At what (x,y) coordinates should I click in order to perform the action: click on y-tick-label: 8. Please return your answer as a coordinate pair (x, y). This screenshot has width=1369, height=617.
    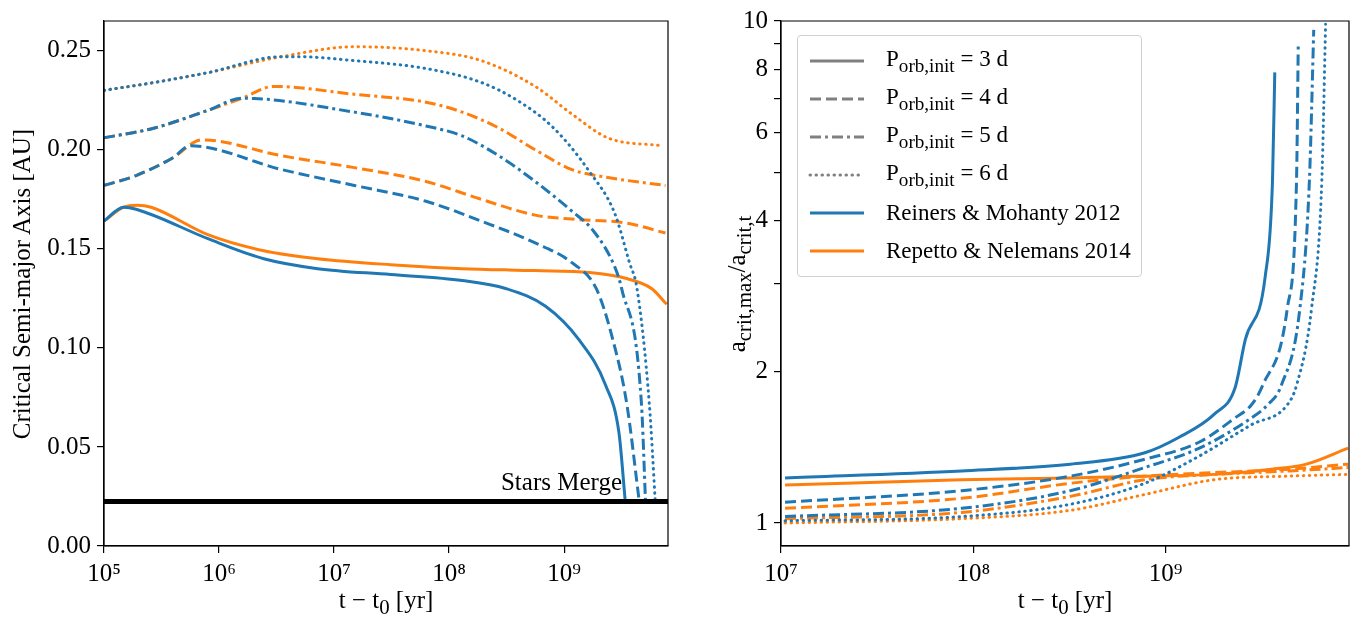
    Looking at the image, I should click on (761, 68).